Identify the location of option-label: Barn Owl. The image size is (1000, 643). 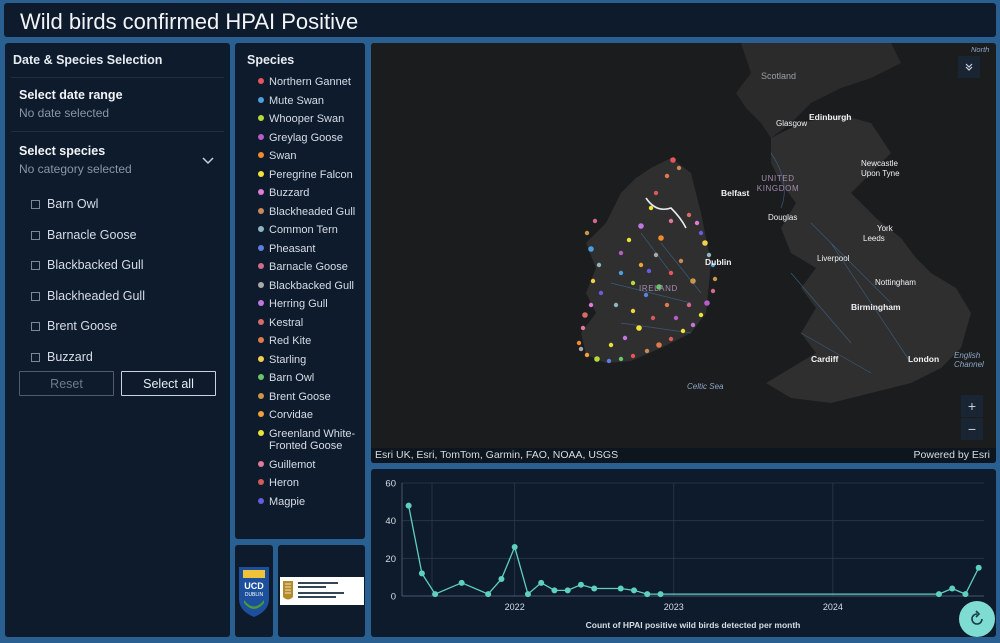
(73, 204).